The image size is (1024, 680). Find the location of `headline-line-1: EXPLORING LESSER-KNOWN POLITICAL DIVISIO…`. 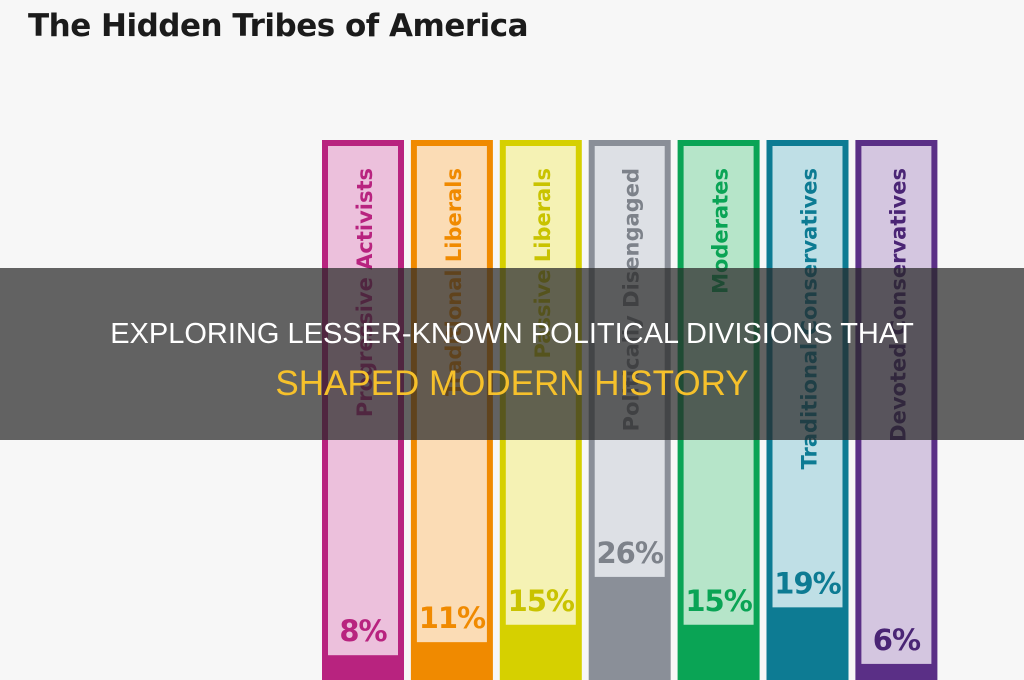

headline-line-1: EXPLORING LESSER-KNOWN POLITICAL DIVISIO… is located at coordinates (512, 334).